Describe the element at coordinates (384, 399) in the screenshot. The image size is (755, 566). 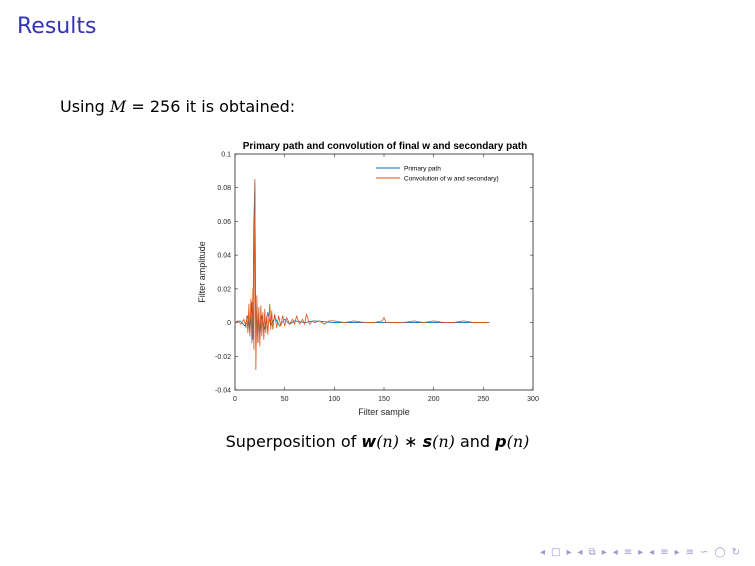
I see `x-tick-label: 150` at that location.